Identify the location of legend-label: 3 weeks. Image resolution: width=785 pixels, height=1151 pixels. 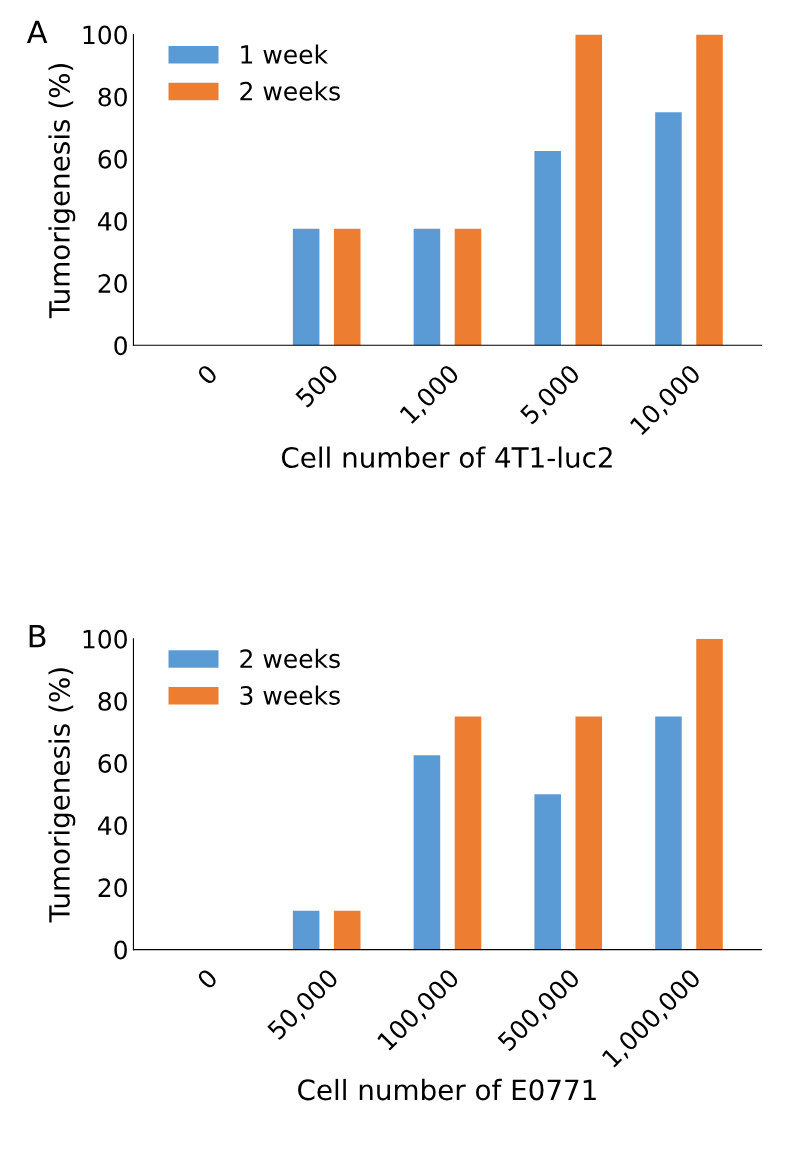
(290, 695).